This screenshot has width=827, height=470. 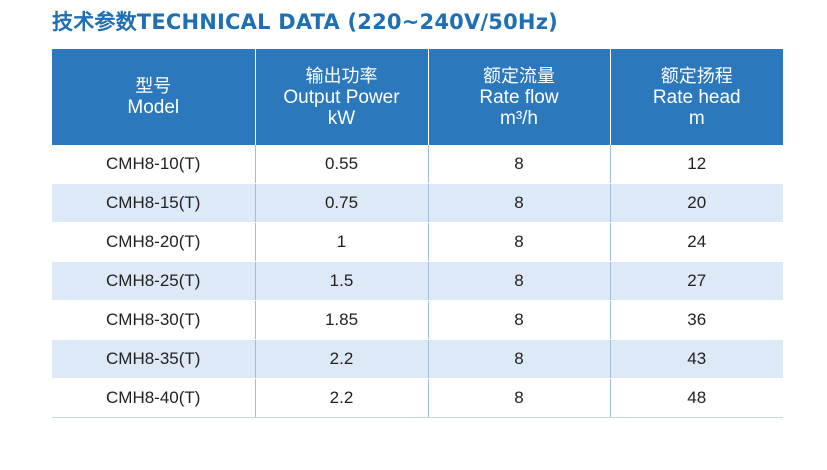 I want to click on cell-output-power: 0.75, so click(x=342, y=203).